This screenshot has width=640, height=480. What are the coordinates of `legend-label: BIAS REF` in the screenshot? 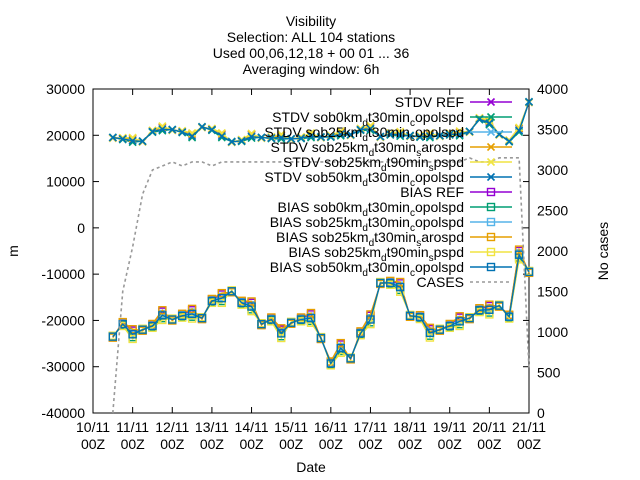 It's located at (432, 192).